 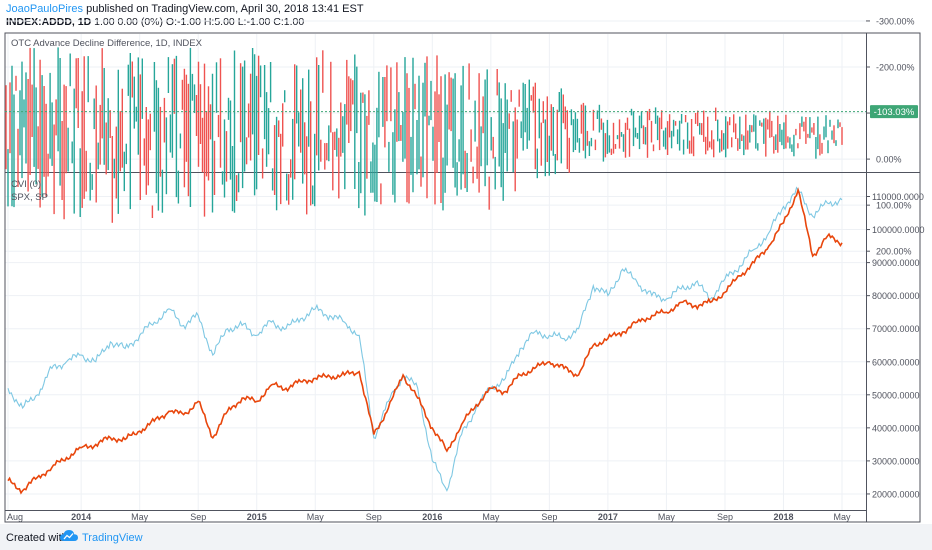 What do you see at coordinates (29, 197) in the screenshot?
I see `legend-spx: SPX, SP` at bounding box center [29, 197].